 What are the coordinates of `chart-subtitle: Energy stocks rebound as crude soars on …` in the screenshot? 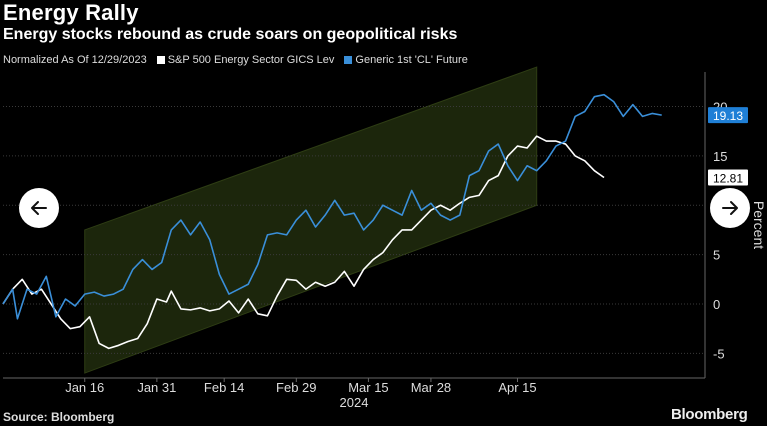 It's located at (230, 34).